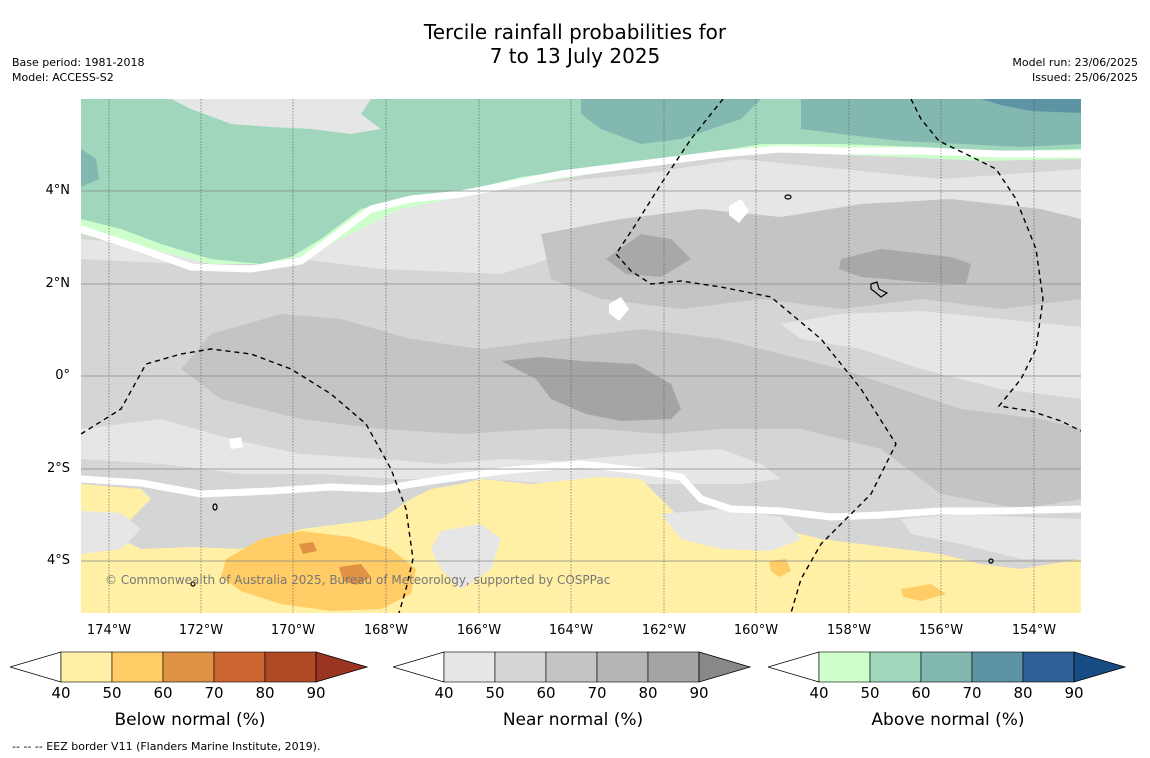 This screenshot has width=1150, height=758. Describe the element at coordinates (1034, 630) in the screenshot. I see `lon-label-154w: 154°W` at that location.